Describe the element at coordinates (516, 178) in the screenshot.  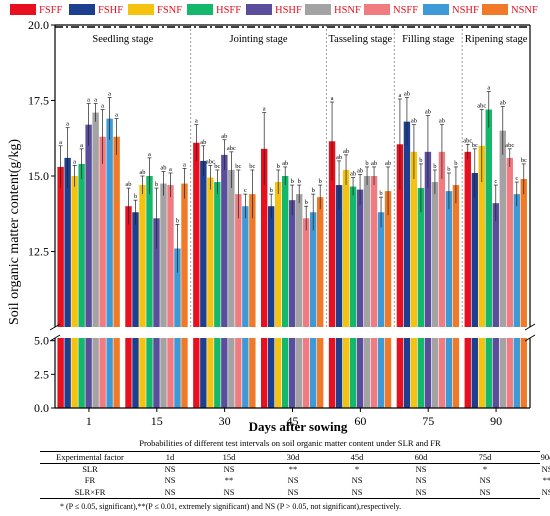
I see `significance-letter: c` at that location.